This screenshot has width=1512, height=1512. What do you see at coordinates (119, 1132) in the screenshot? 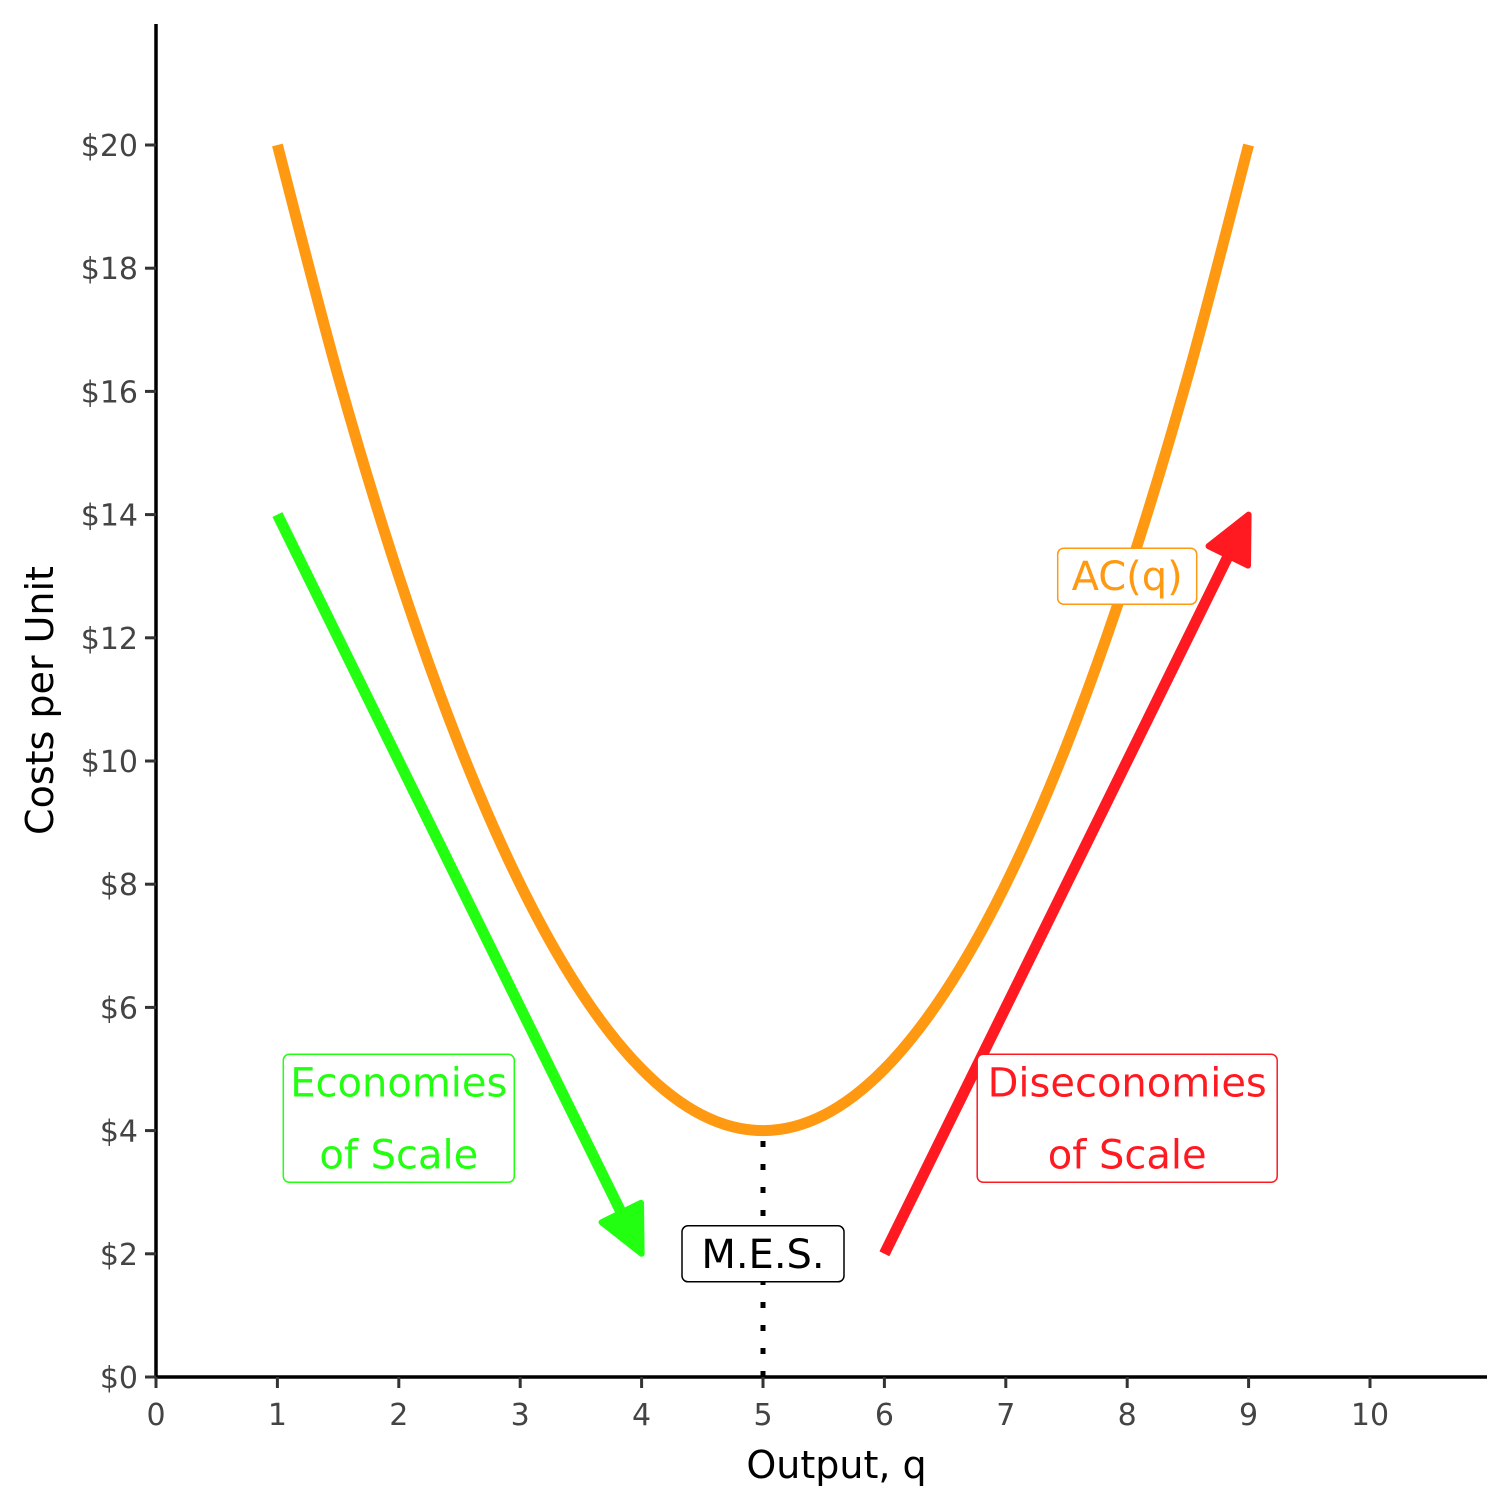
I see `y-tick-label: $4` at bounding box center [119, 1132].